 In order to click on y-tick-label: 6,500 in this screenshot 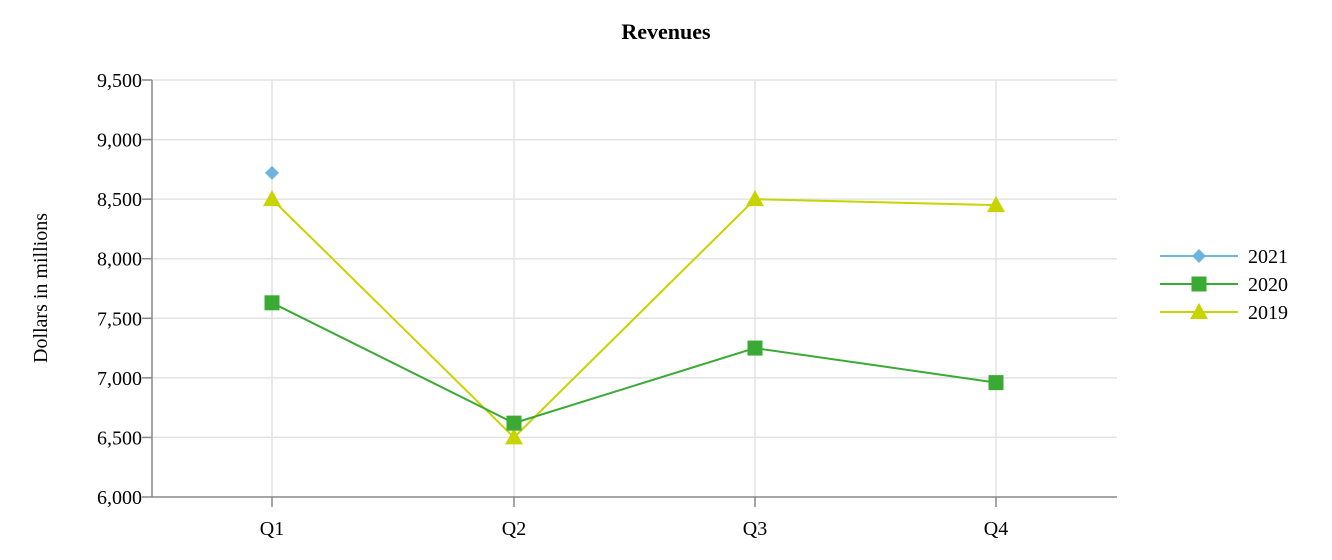, I will do `click(119, 438)`.